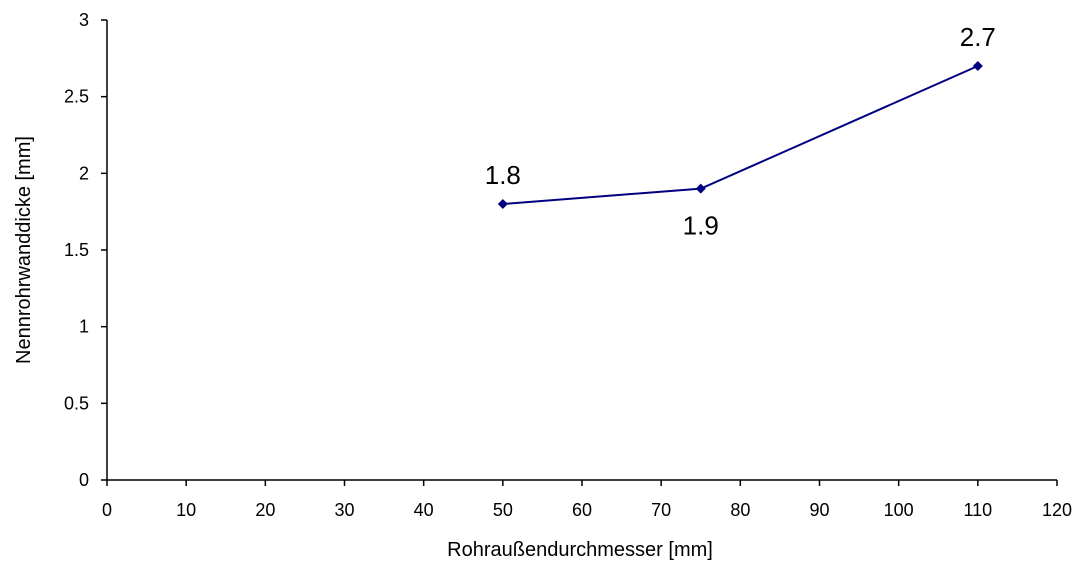  I want to click on data-series, so click(740, 135).